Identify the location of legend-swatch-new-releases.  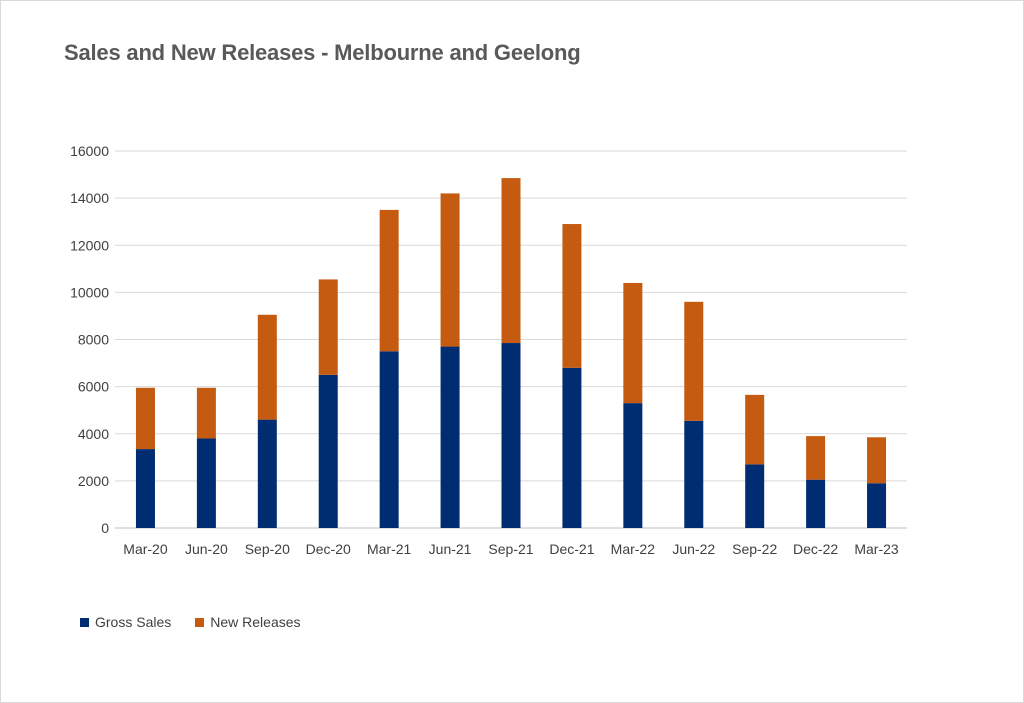
(200, 622).